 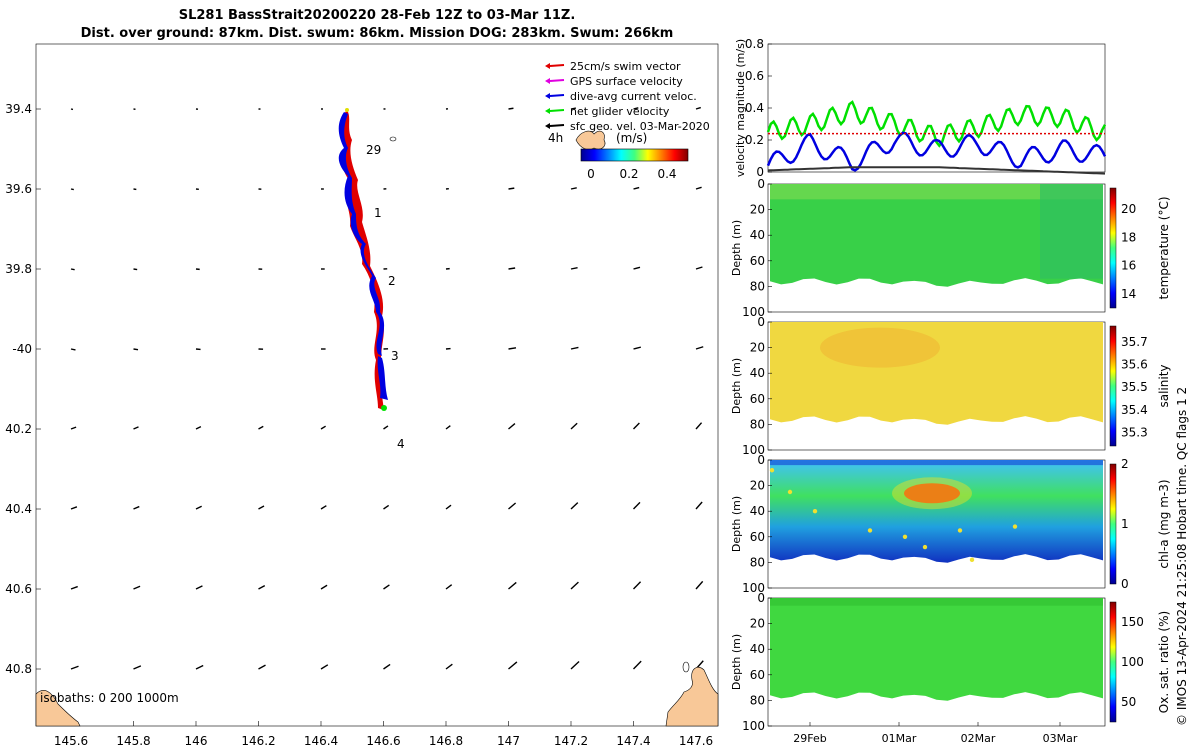 I want to click on map-x-tick-label: 145.6, so click(x=71, y=741).